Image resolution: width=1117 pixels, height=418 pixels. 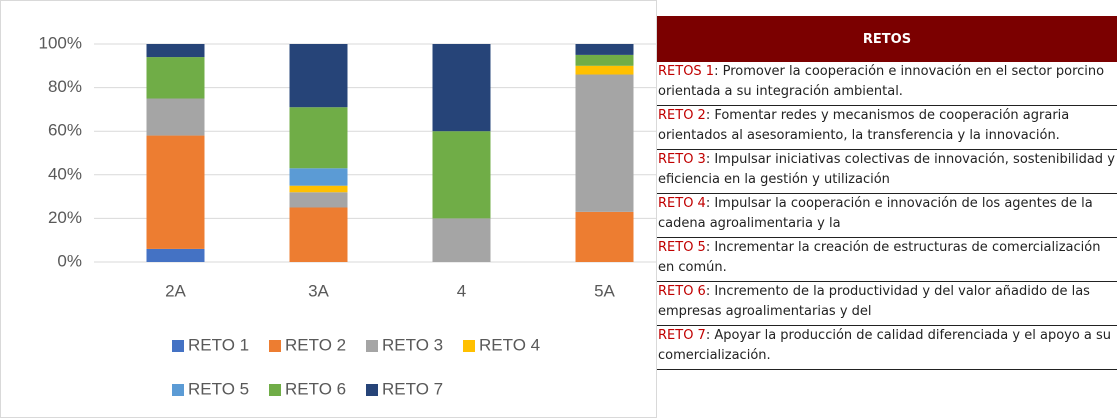 I want to click on legend-label: RETO 7, so click(x=412, y=388).